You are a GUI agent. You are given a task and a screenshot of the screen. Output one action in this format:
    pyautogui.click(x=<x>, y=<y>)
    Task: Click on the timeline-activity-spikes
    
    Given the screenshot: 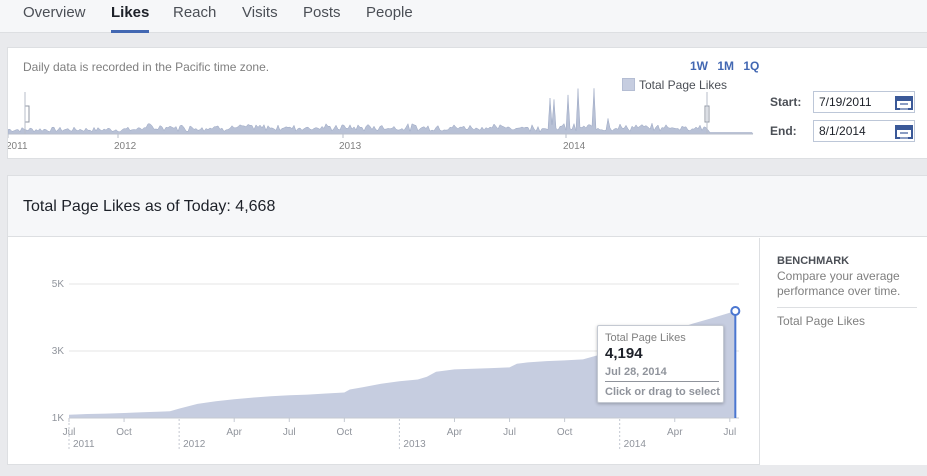 What is the action you would take?
    pyautogui.click(x=381, y=111)
    